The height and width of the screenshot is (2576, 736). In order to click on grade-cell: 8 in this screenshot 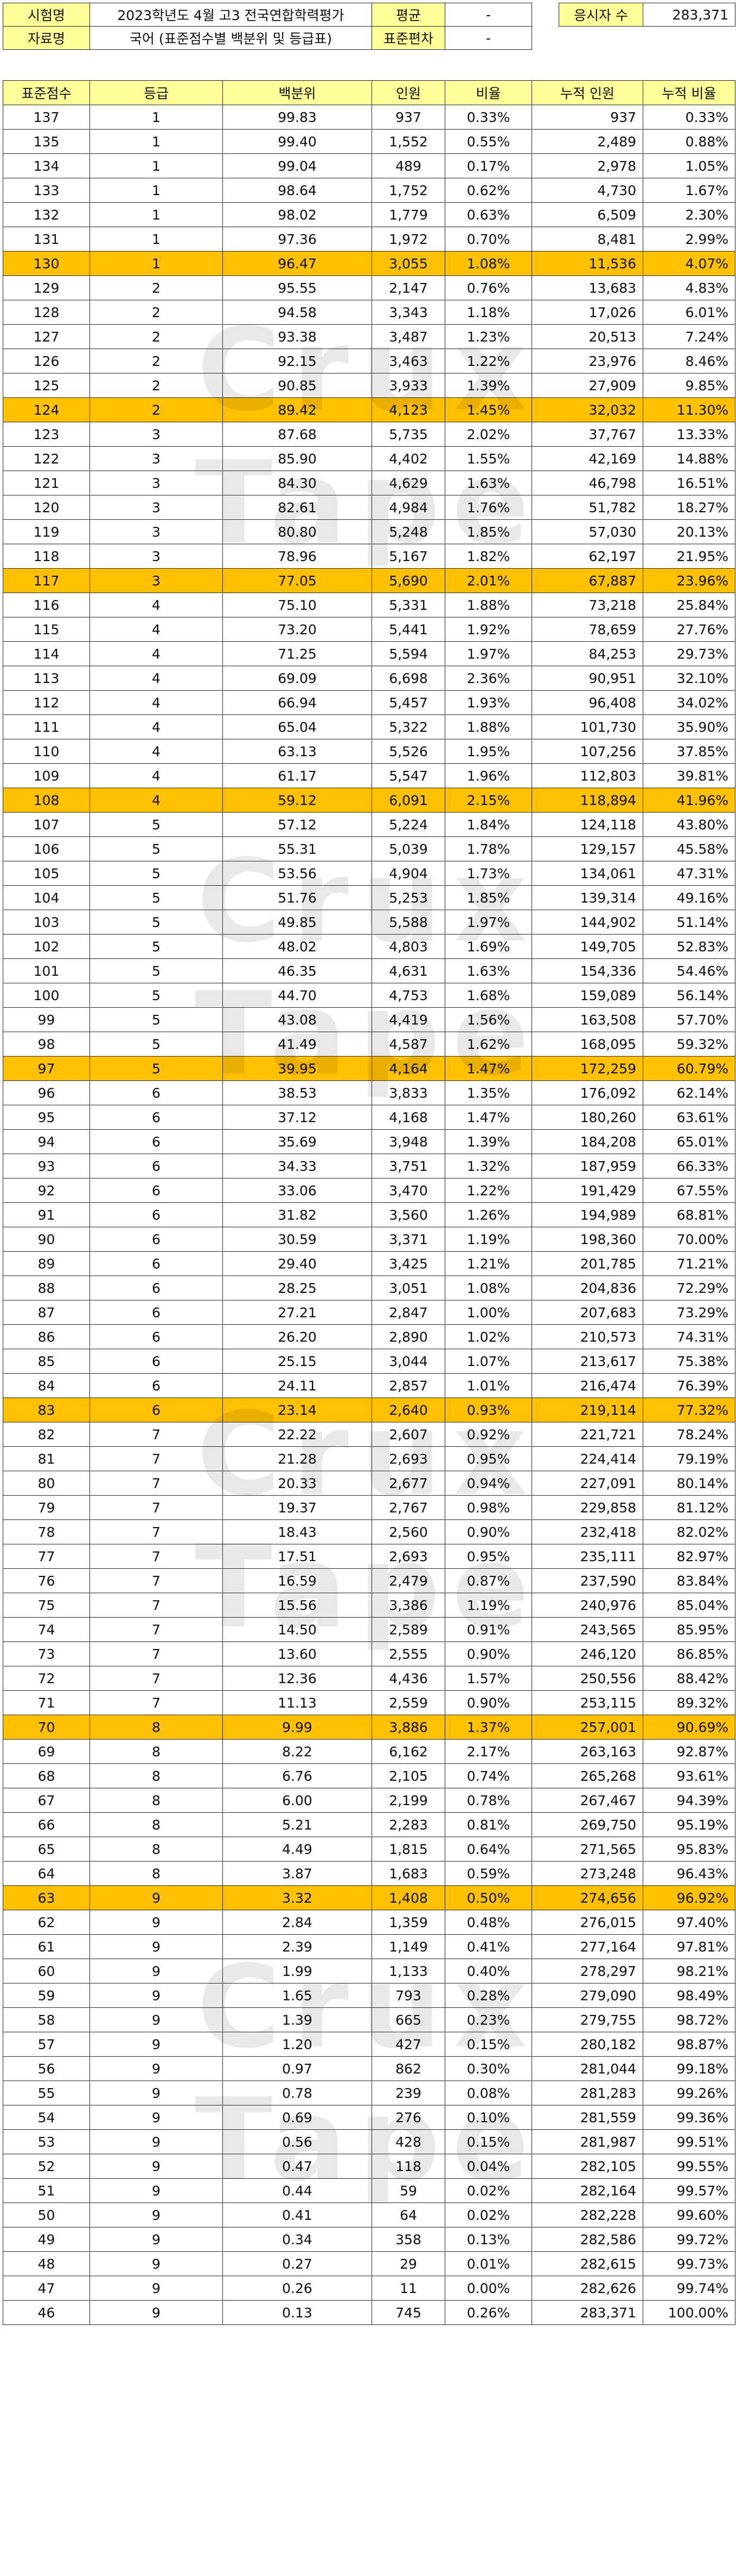, I will do `click(156, 1873)`.